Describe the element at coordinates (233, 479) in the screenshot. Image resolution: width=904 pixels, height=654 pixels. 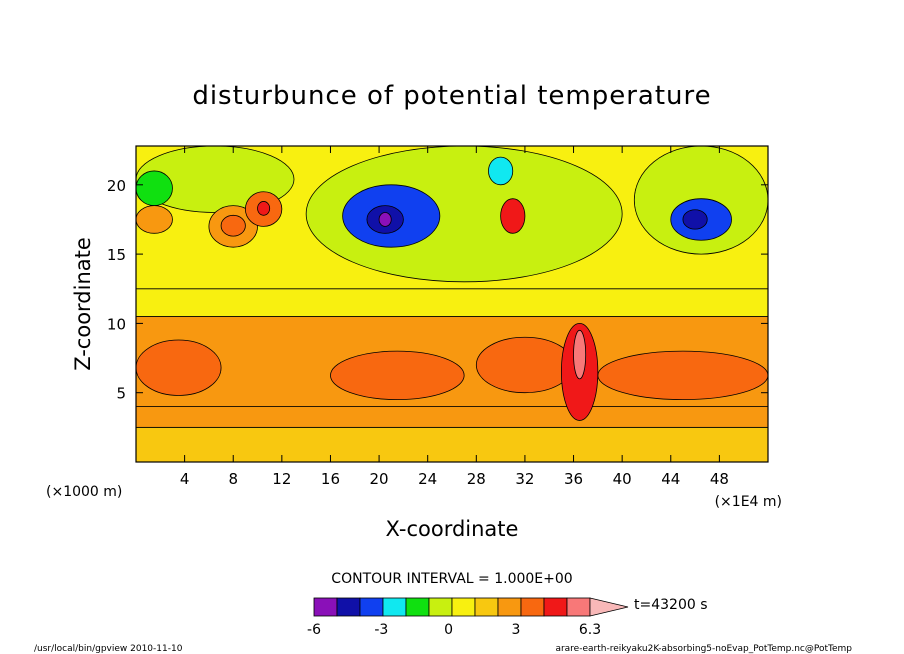
I see `x-tick-label-8: 8` at that location.